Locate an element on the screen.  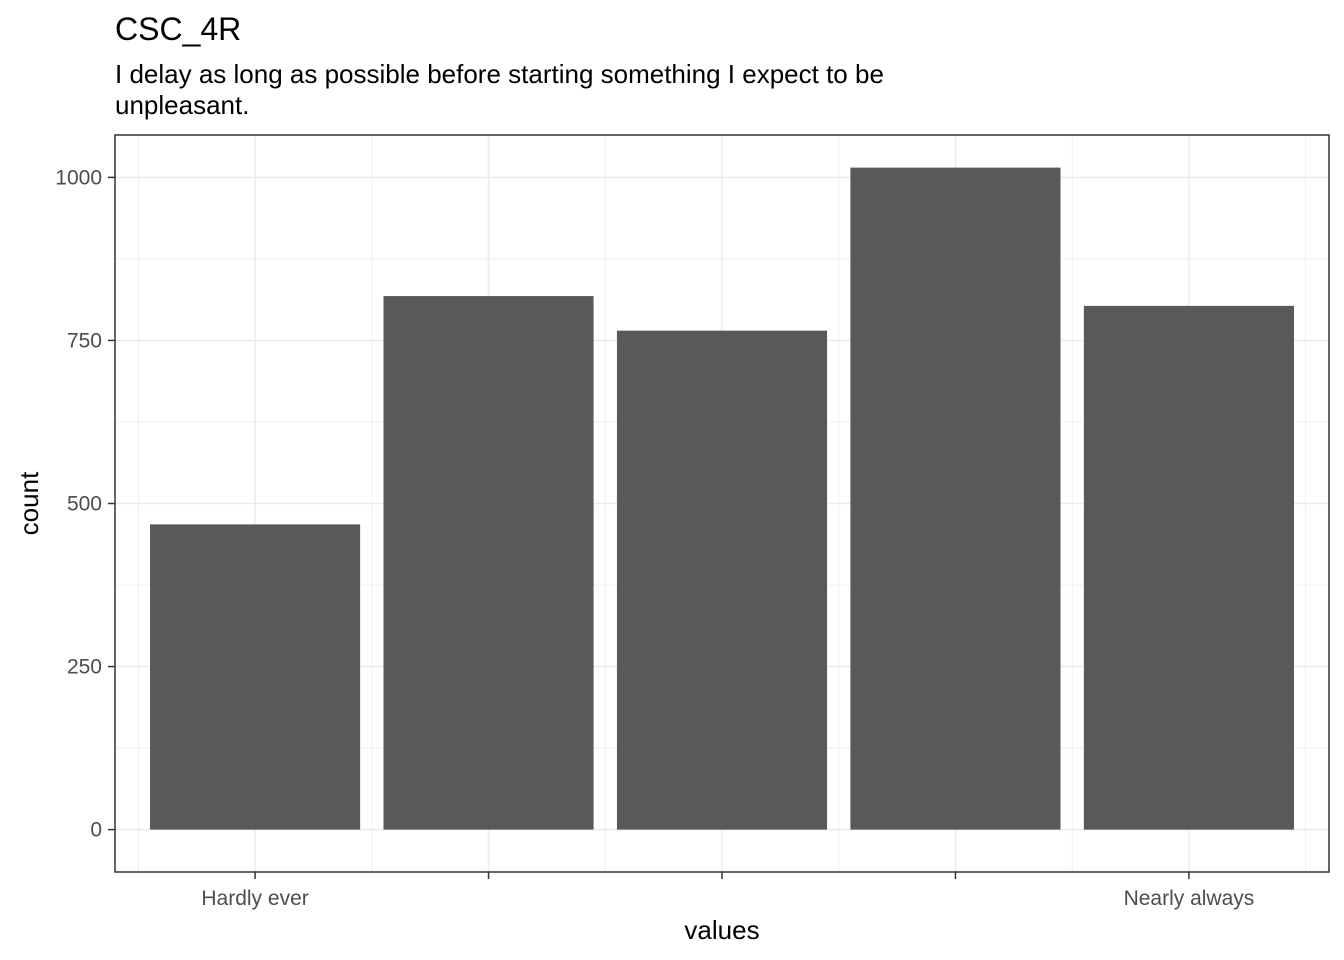
y-tick-label: 0 is located at coordinates (96, 830).